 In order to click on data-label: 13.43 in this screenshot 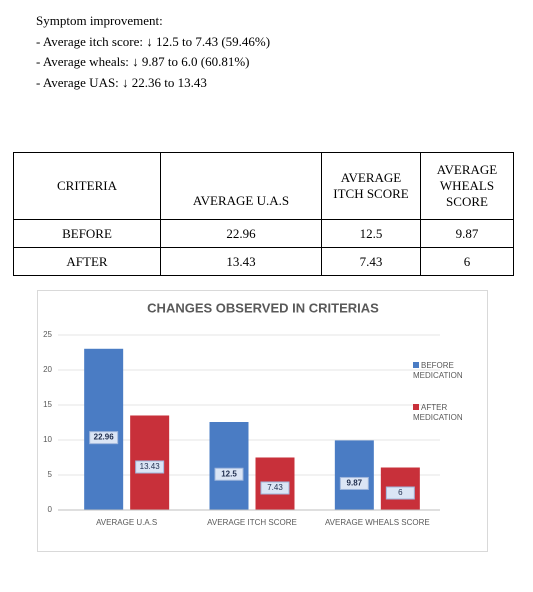, I will do `click(150, 466)`.